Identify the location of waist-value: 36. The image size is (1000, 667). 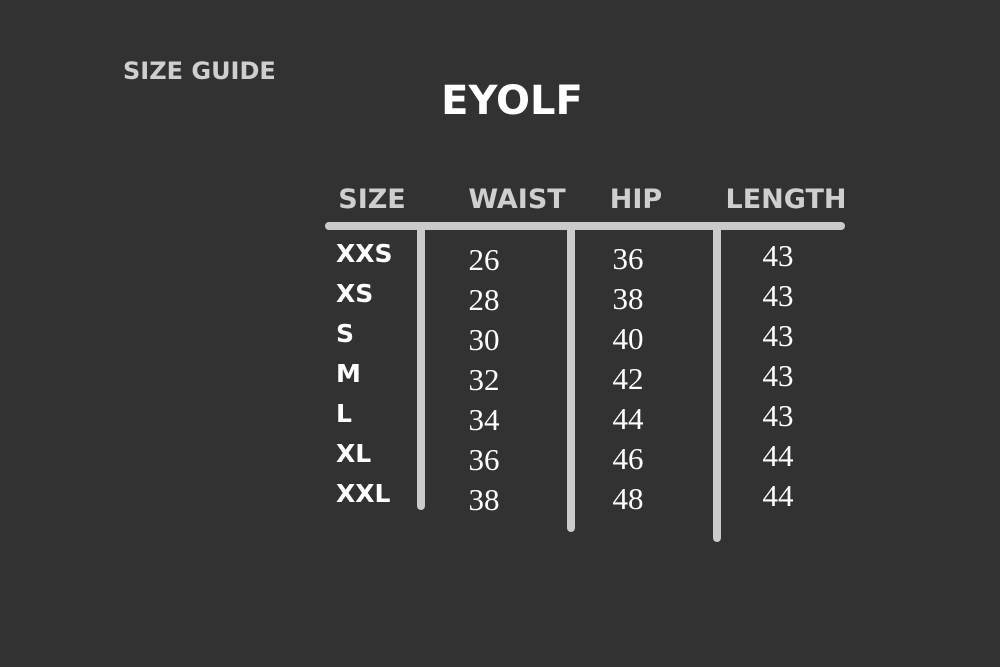
(484, 459).